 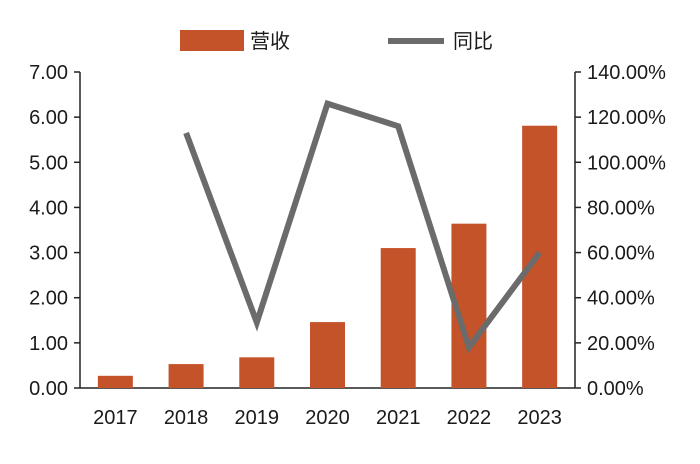 I want to click on left-tick-label: 4.00, so click(x=48, y=208).